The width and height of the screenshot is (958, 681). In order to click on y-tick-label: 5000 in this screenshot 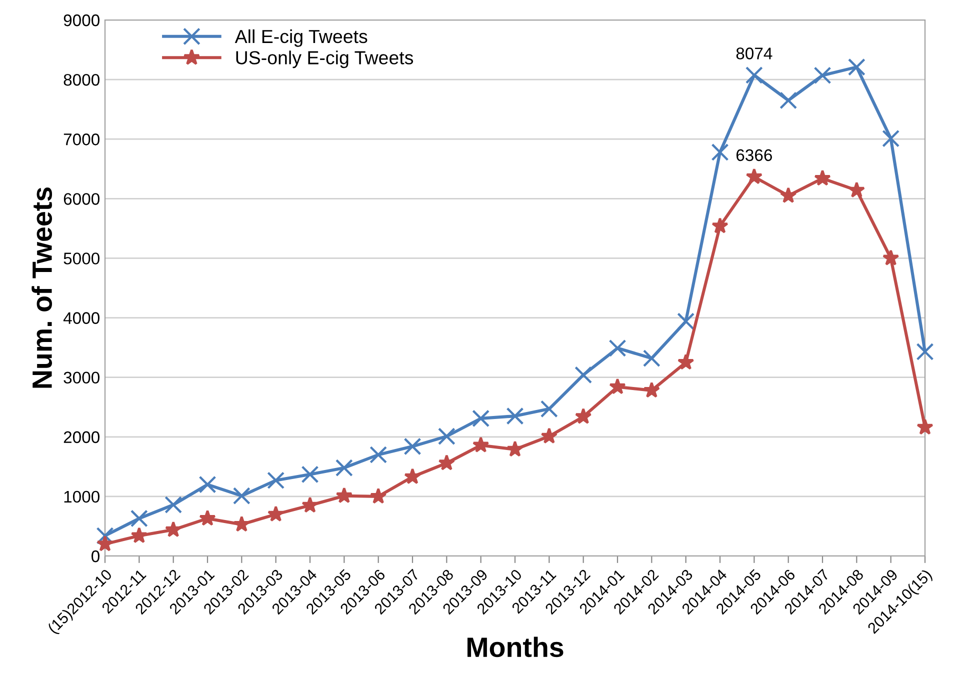, I will do `click(82, 258)`.